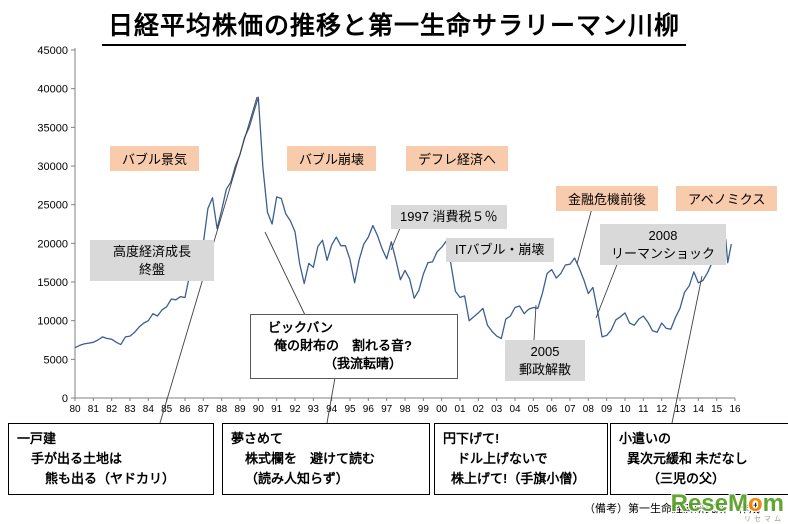 The height and width of the screenshot is (524, 788). Describe the element at coordinates (259, 409) in the screenshot. I see `x-tick-label: 90` at that location.